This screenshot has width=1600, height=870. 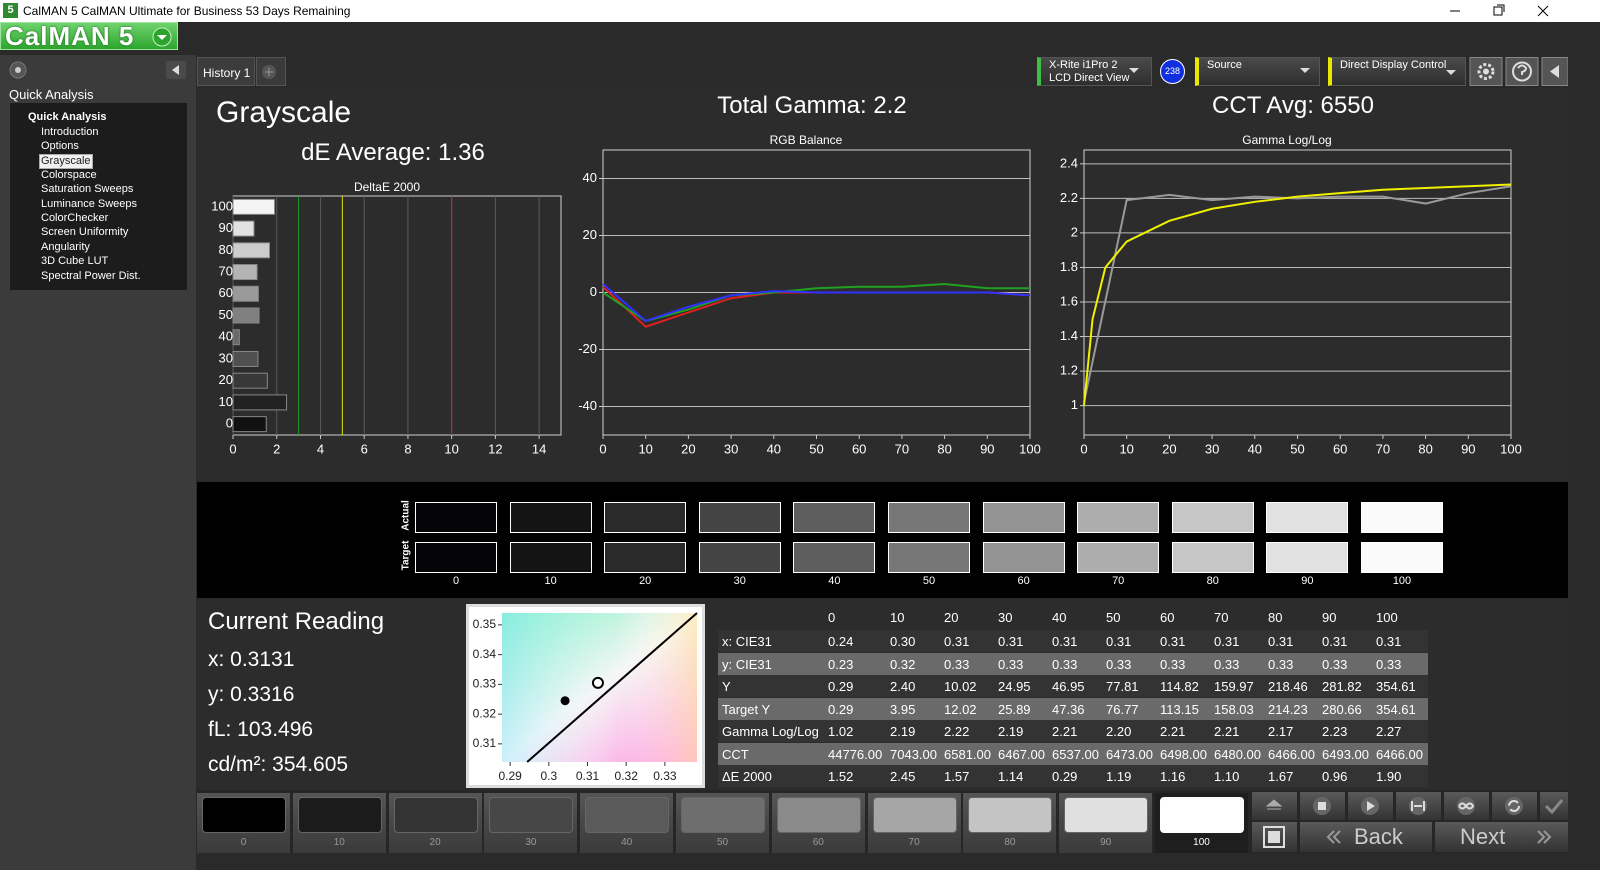 What do you see at coordinates (339, 842) in the screenshot?
I see `level-label: 10` at bounding box center [339, 842].